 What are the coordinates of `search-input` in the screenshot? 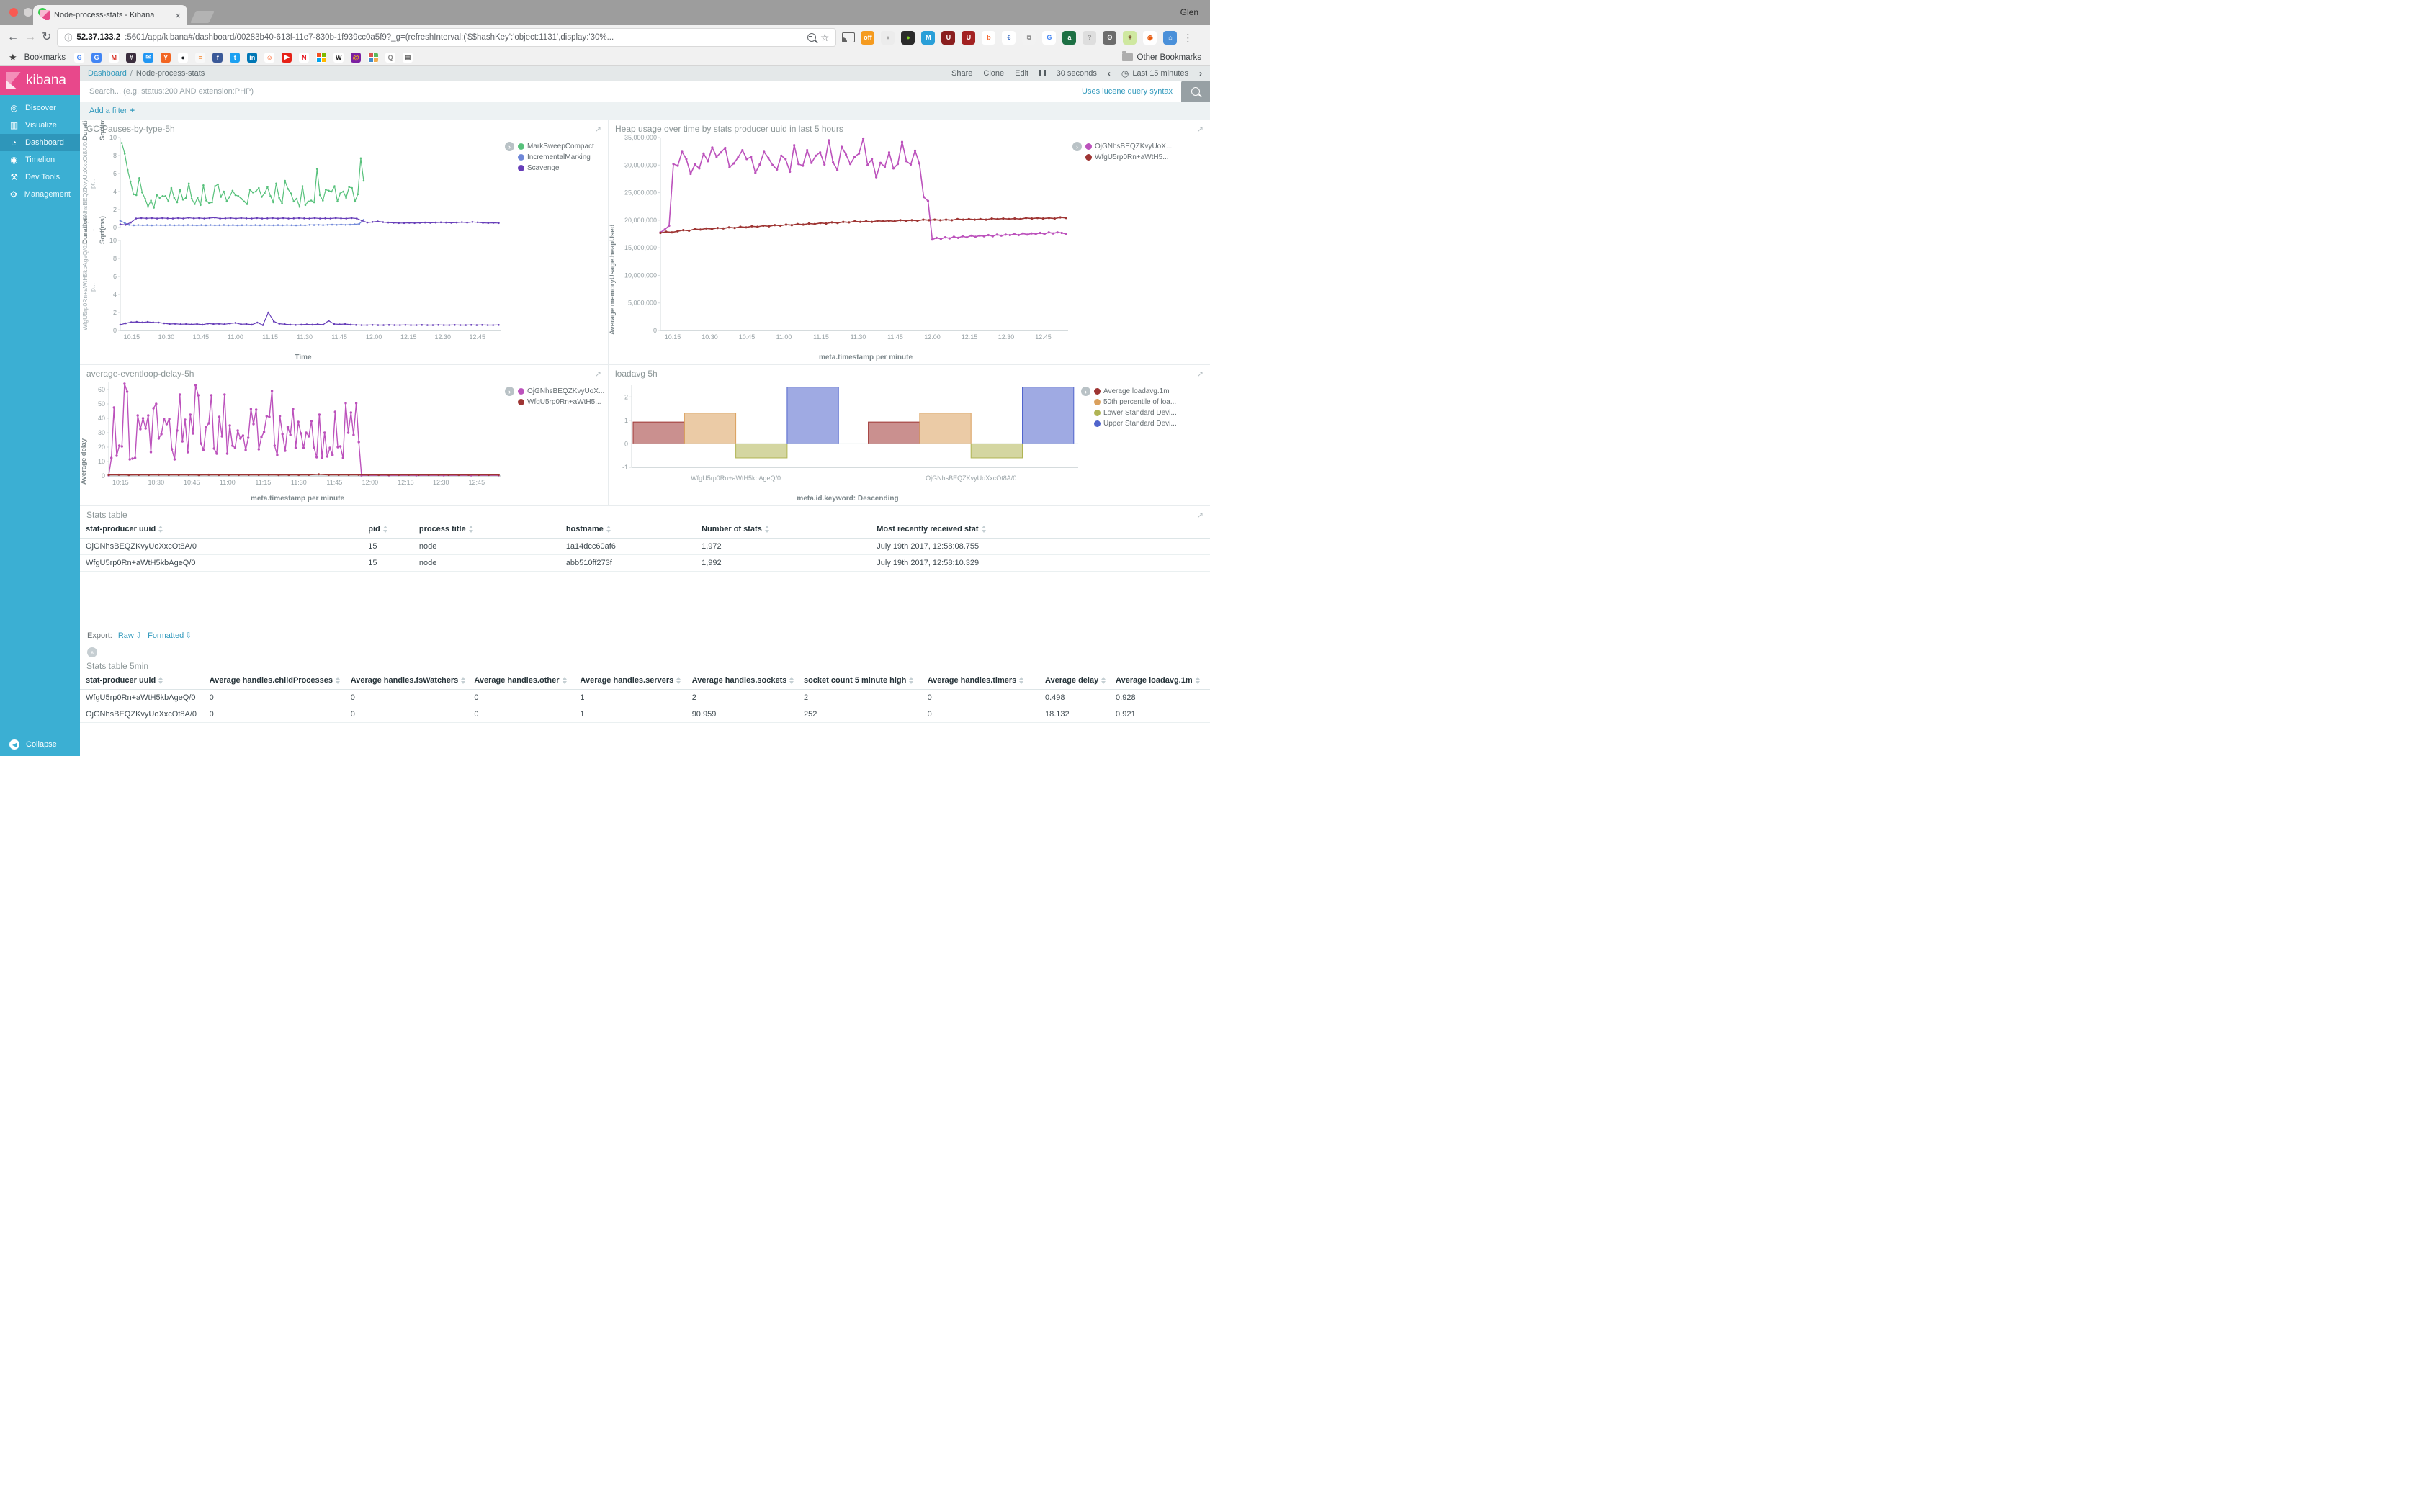 It's located at (581, 91).